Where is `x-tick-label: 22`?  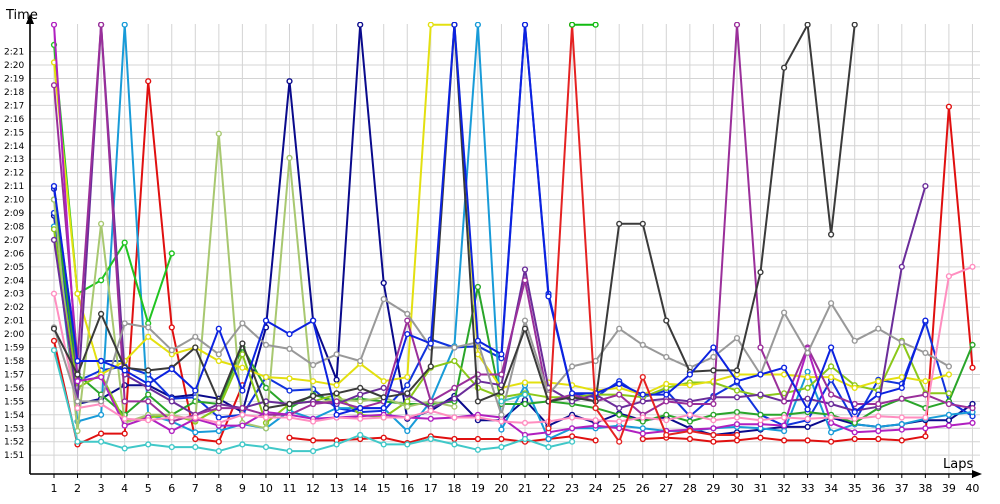 x-tick-label: 22 is located at coordinates (549, 488).